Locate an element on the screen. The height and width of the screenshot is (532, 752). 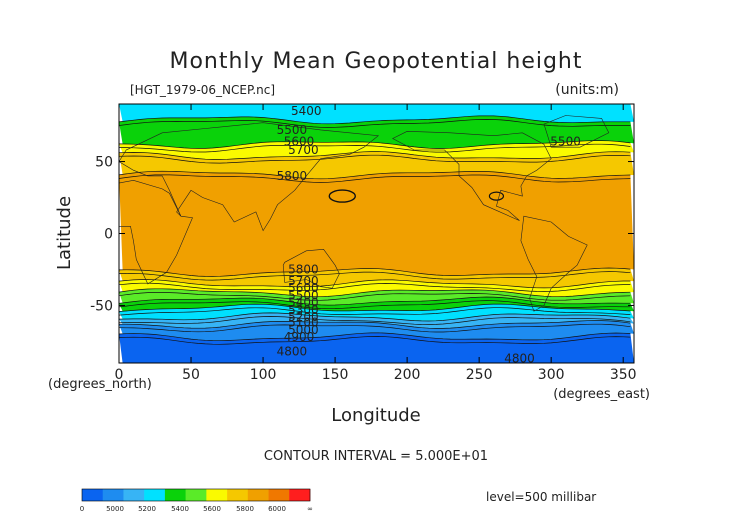
colorbar-tick-label: 5800 is located at coordinates (245, 509).